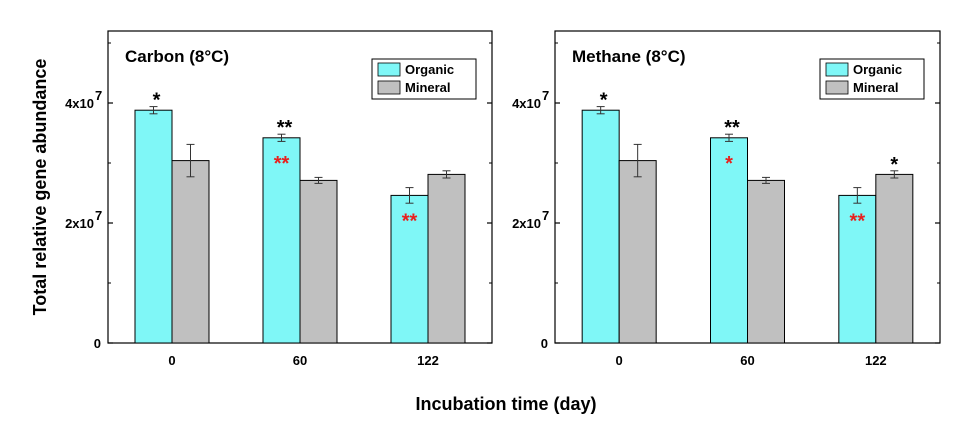  What do you see at coordinates (505, 404) in the screenshot?
I see `x-axis-title: Incubation time (day)` at bounding box center [505, 404].